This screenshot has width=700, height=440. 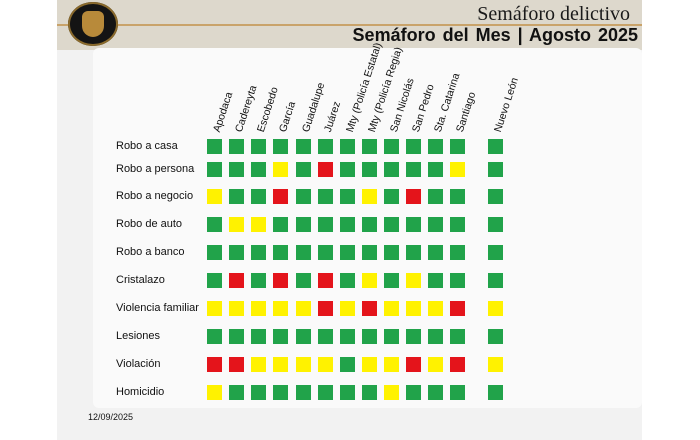 What do you see at coordinates (349, 25) in the screenshot?
I see `header-rule` at bounding box center [349, 25].